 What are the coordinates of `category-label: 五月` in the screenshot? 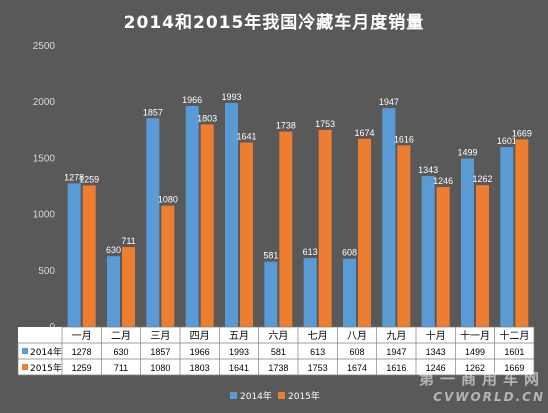 It's located at (239, 336).